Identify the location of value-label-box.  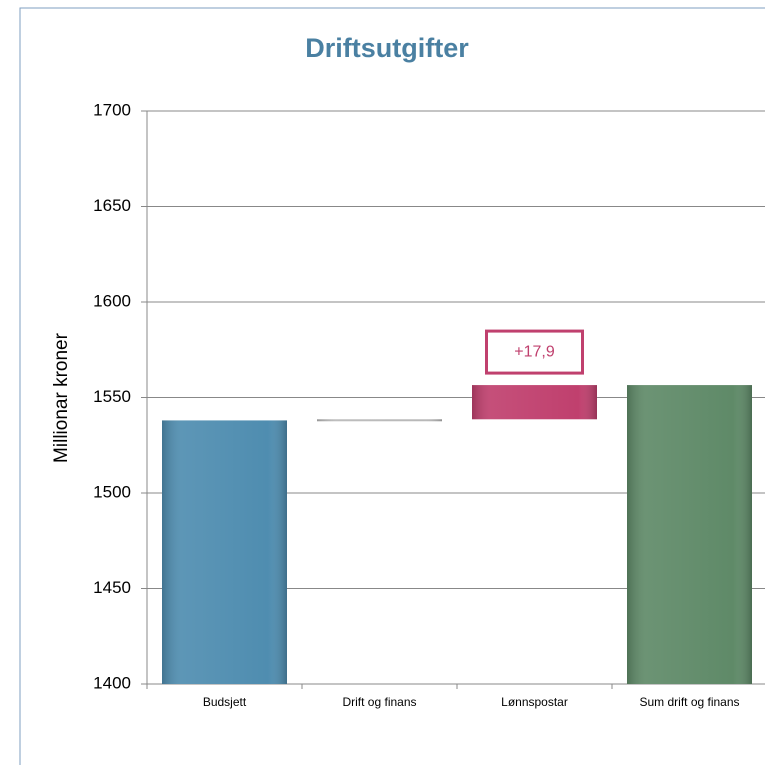
(534, 352).